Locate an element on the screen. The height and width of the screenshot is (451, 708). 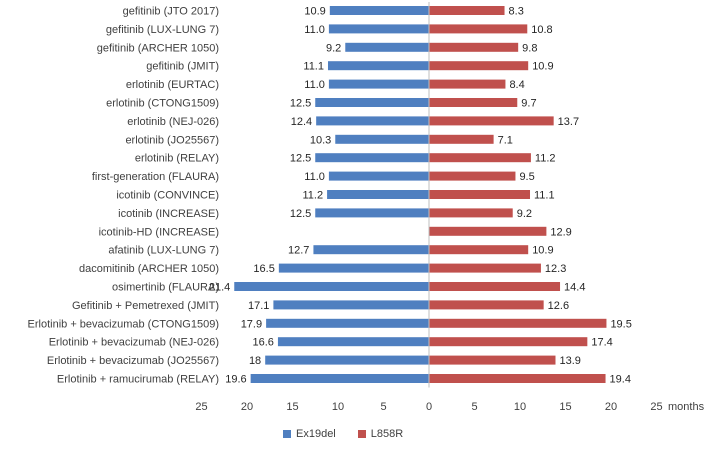
x-tick-label-11: 25 is located at coordinates (656, 407).